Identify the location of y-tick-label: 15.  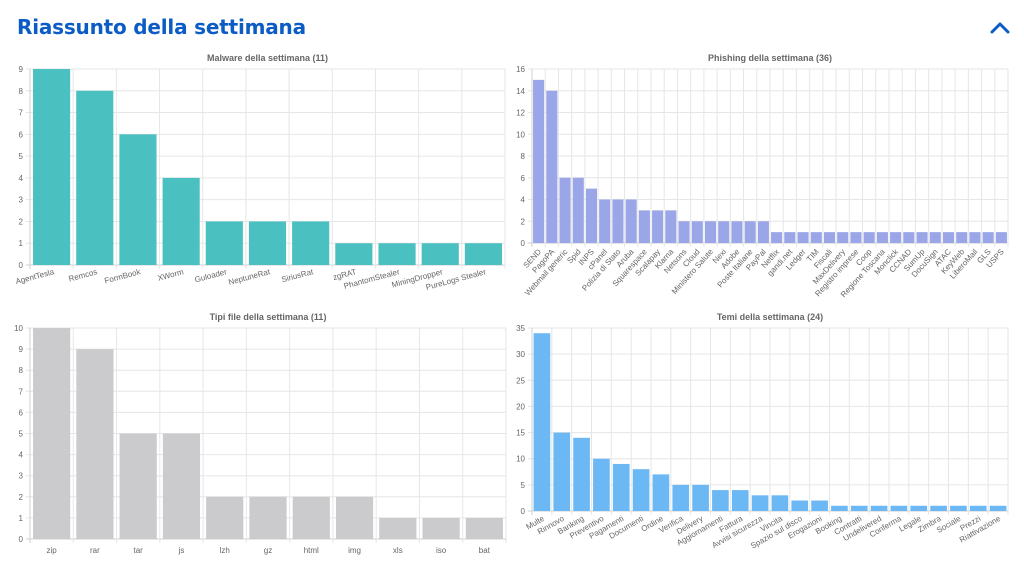
(520, 433).